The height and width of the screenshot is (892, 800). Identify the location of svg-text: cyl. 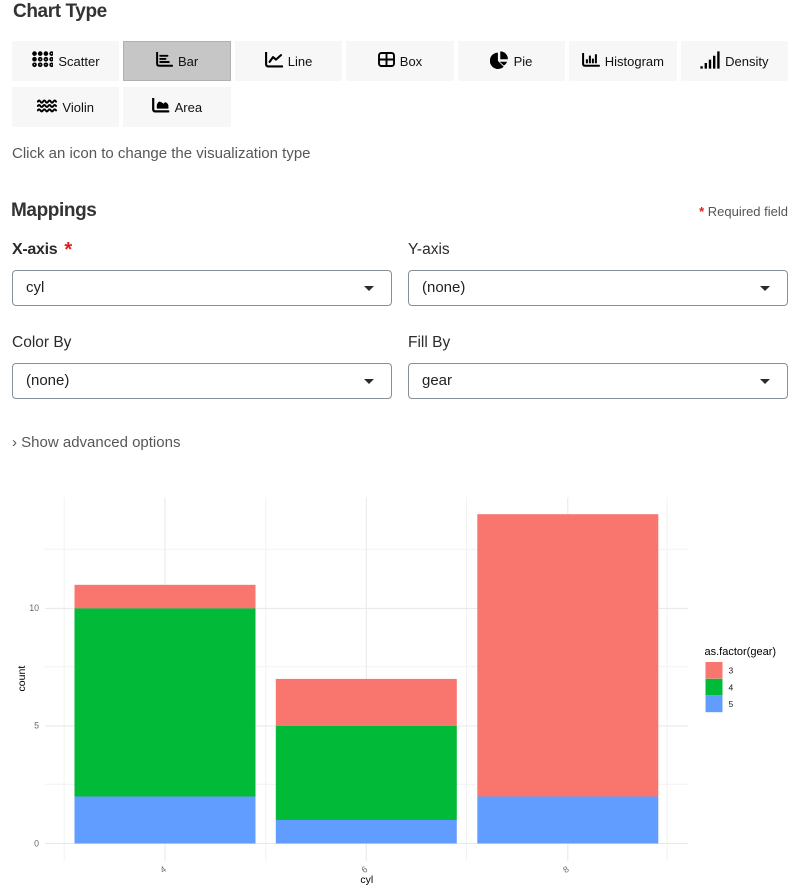
(366, 880).